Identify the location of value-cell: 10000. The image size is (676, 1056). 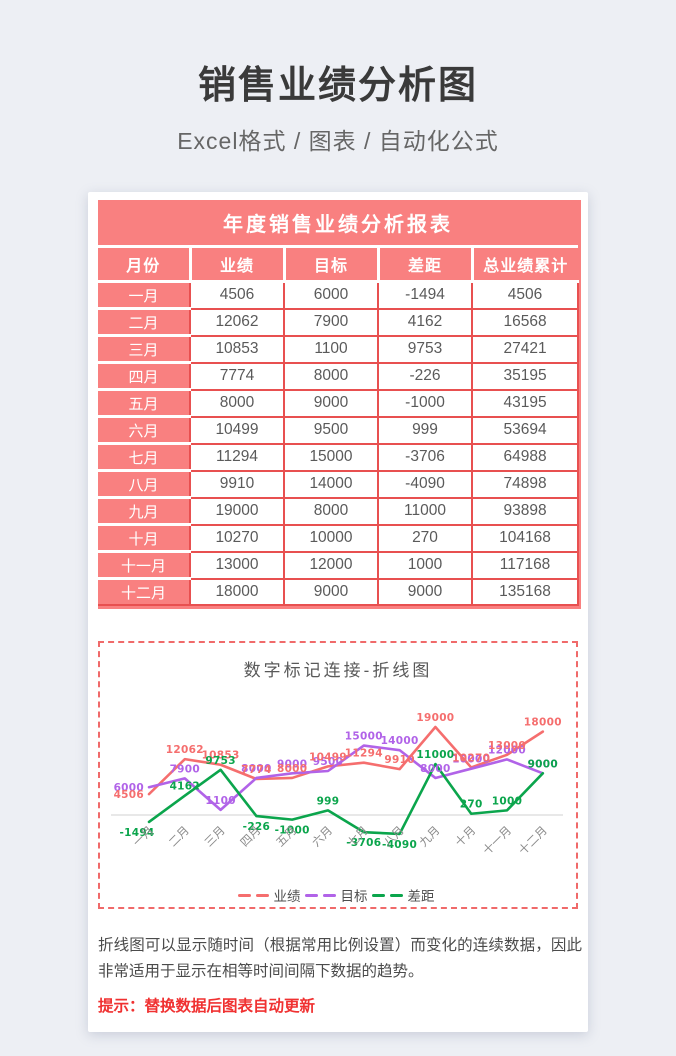
(331, 538).